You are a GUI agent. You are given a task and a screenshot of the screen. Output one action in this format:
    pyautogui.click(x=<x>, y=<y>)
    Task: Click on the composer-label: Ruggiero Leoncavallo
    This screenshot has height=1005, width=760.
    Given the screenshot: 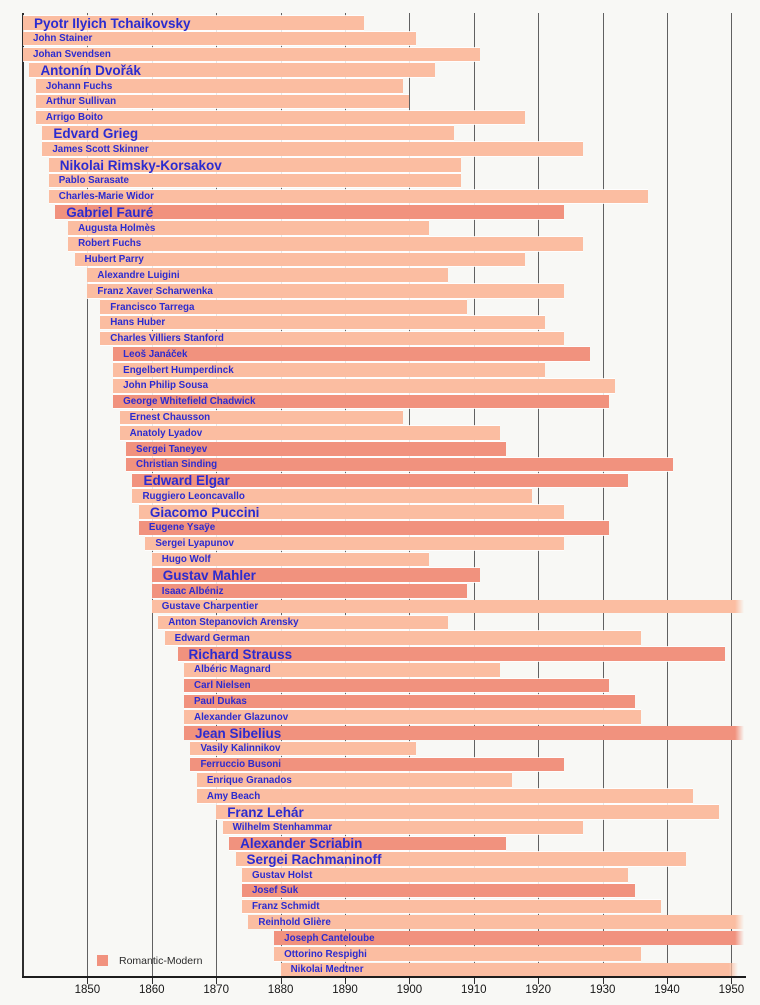 What is the action you would take?
    pyautogui.click(x=193, y=496)
    